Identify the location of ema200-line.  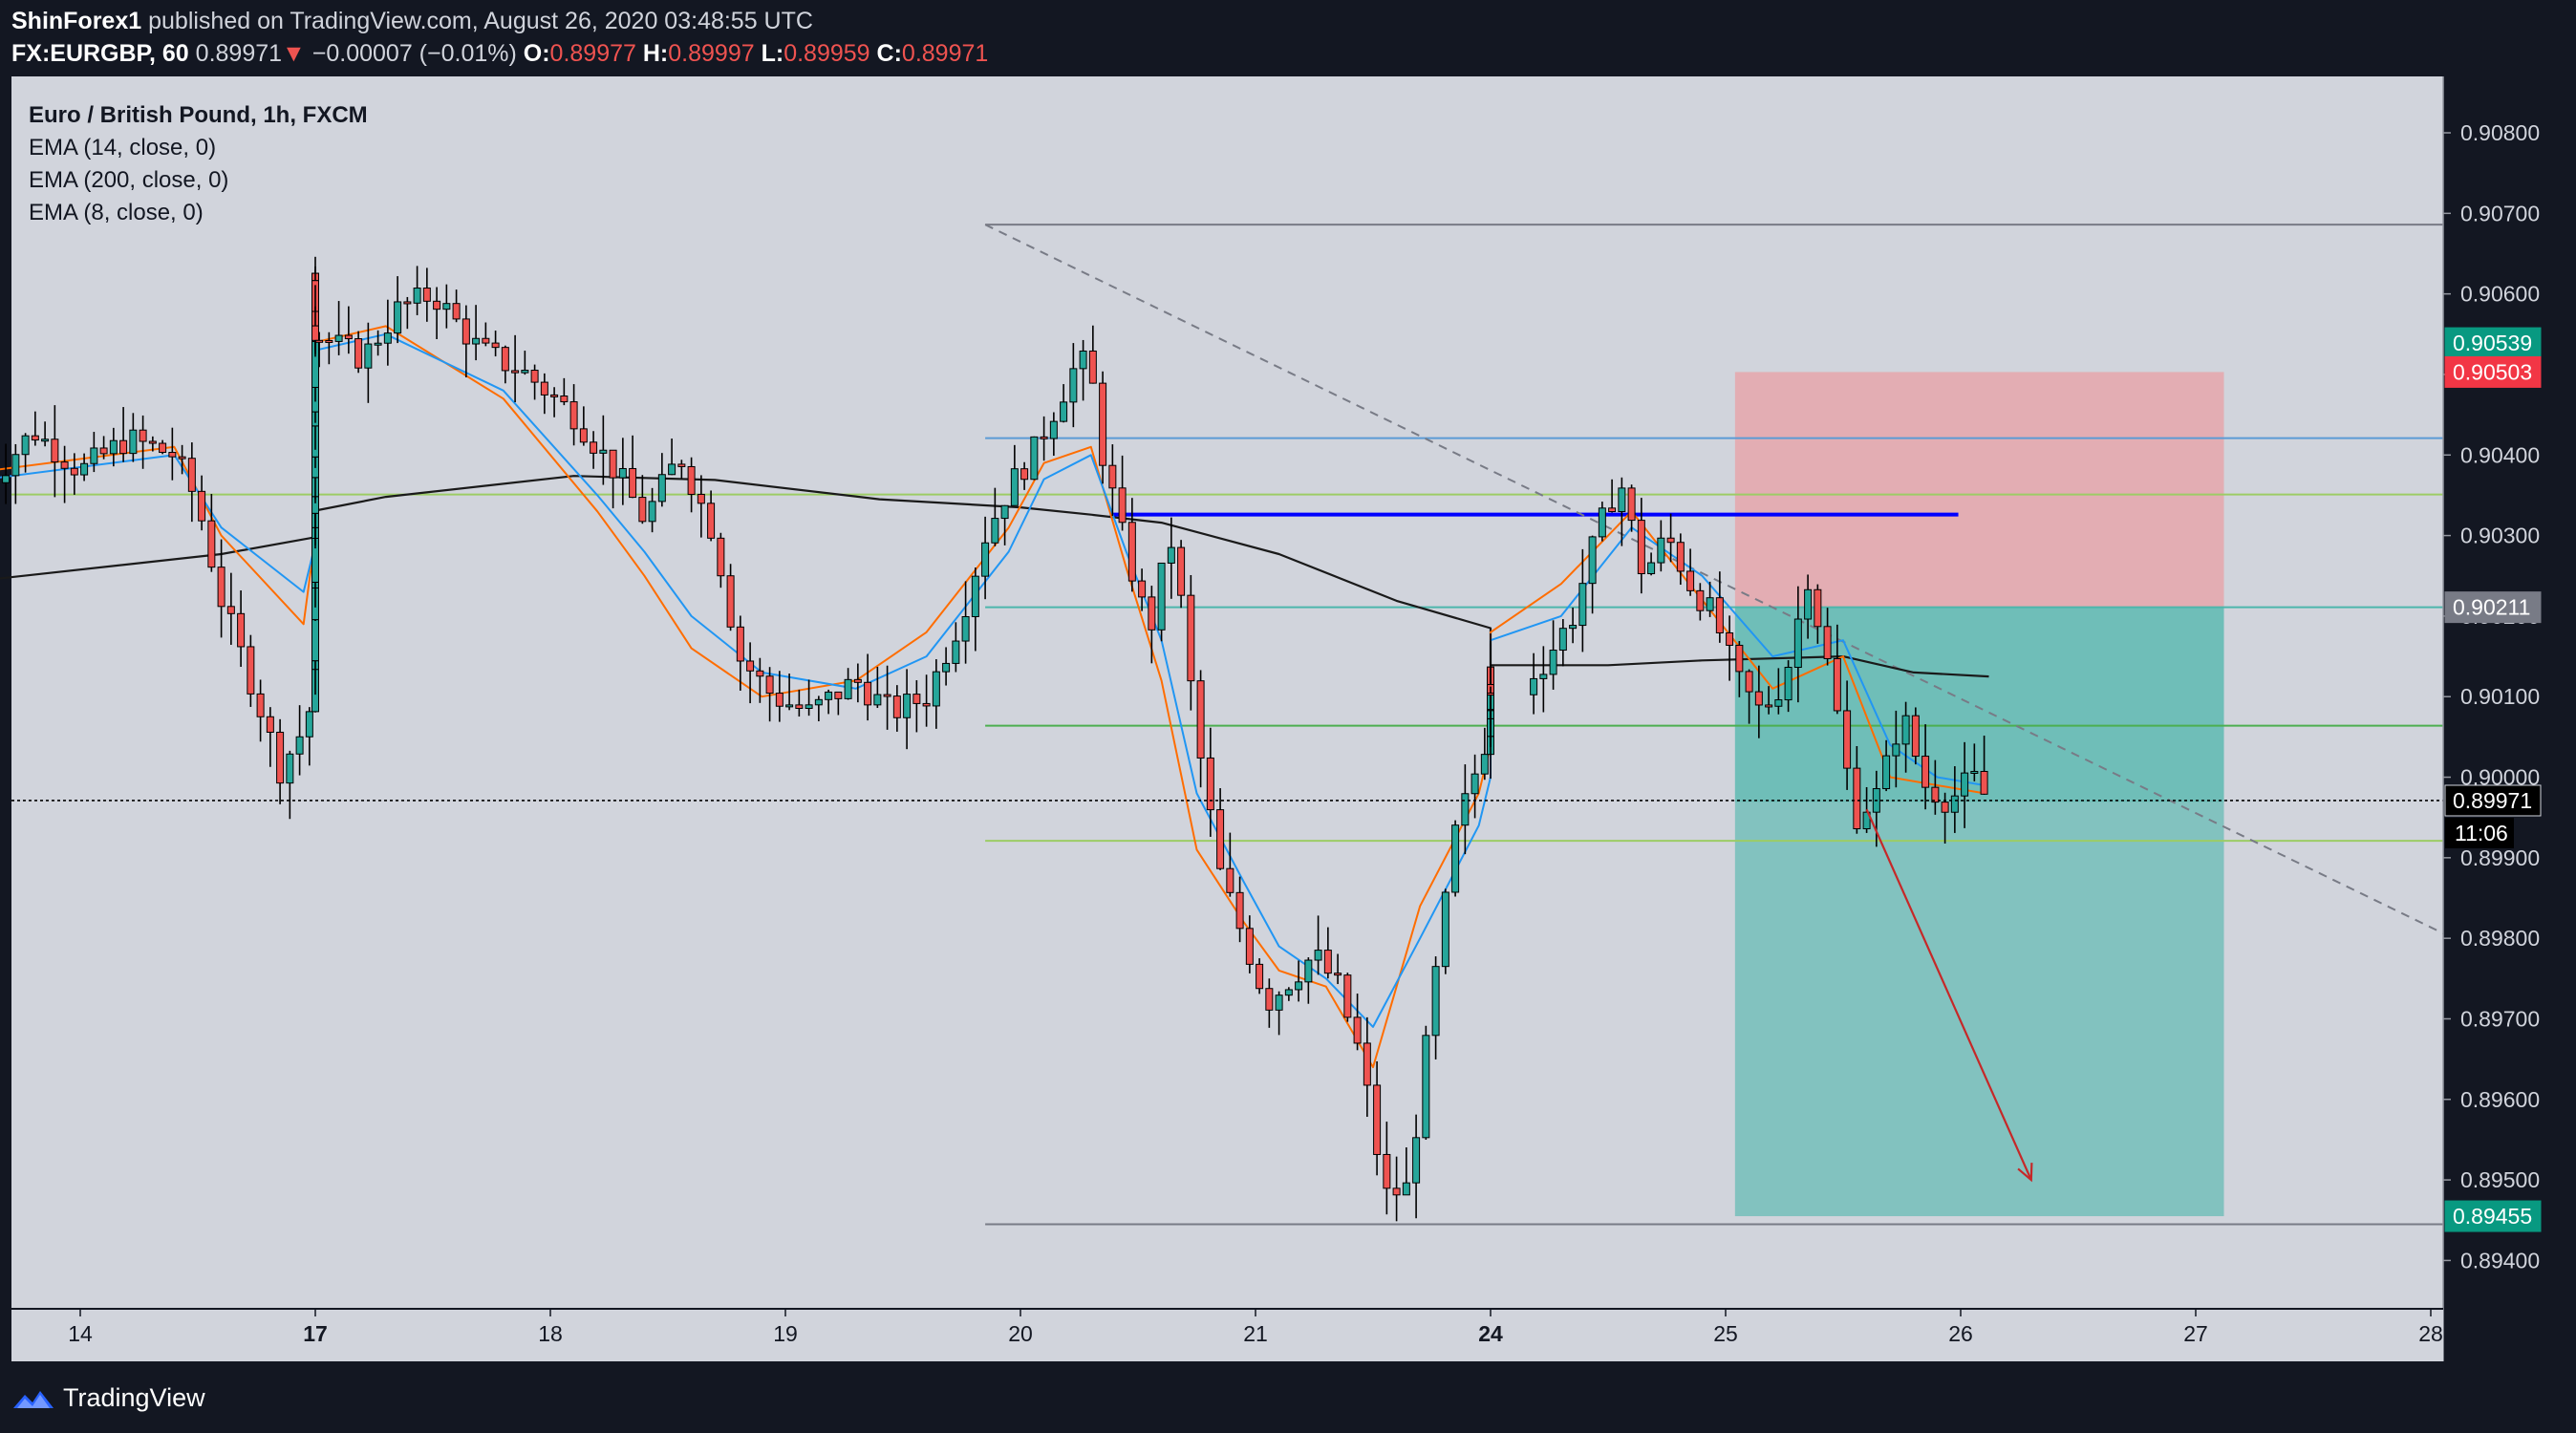
(994, 576).